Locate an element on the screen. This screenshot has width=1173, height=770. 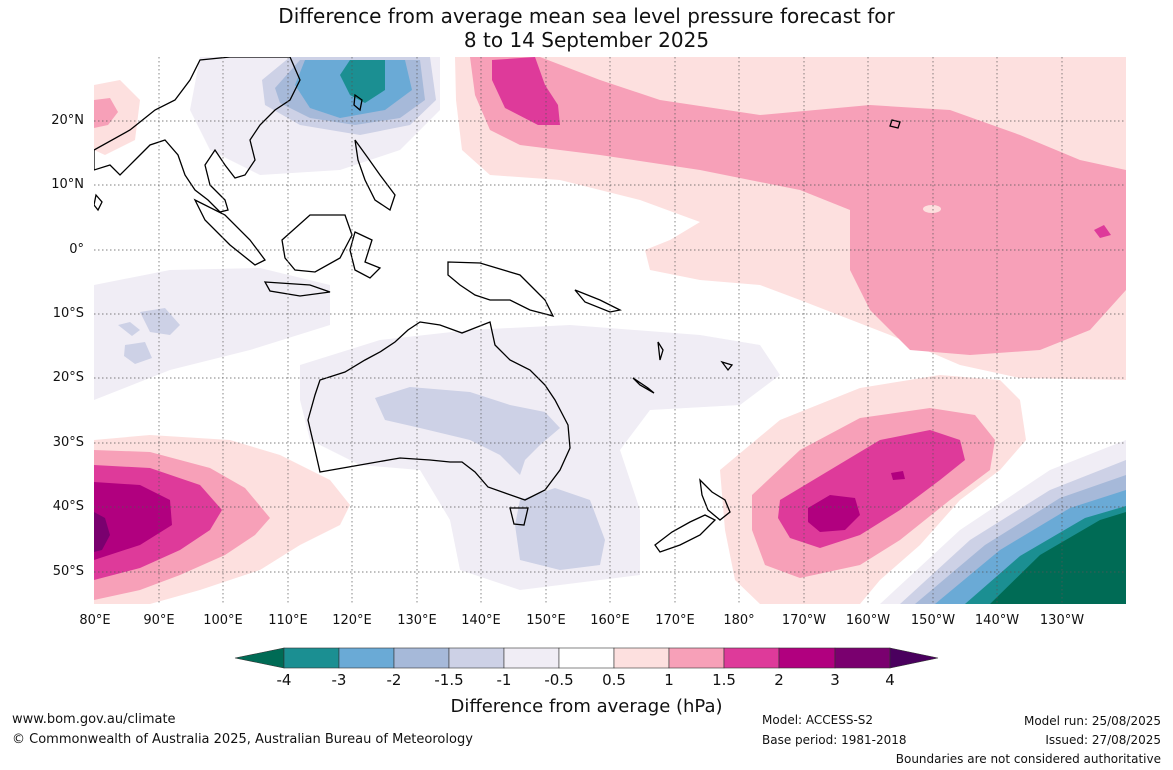
lon-label: 100°E is located at coordinates (223, 620).